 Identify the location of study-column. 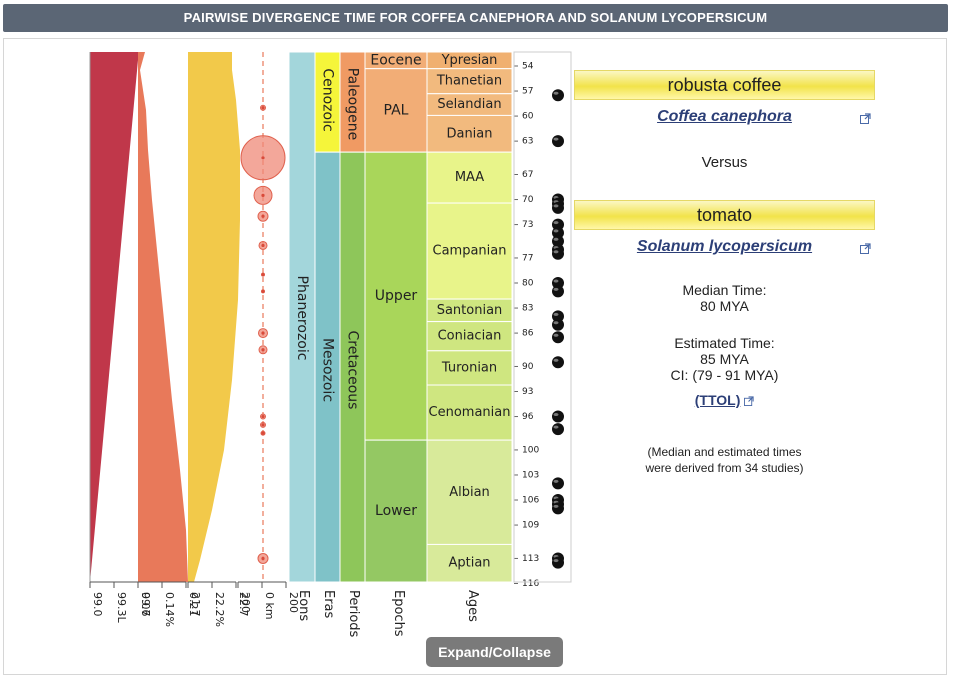
(542, 317).